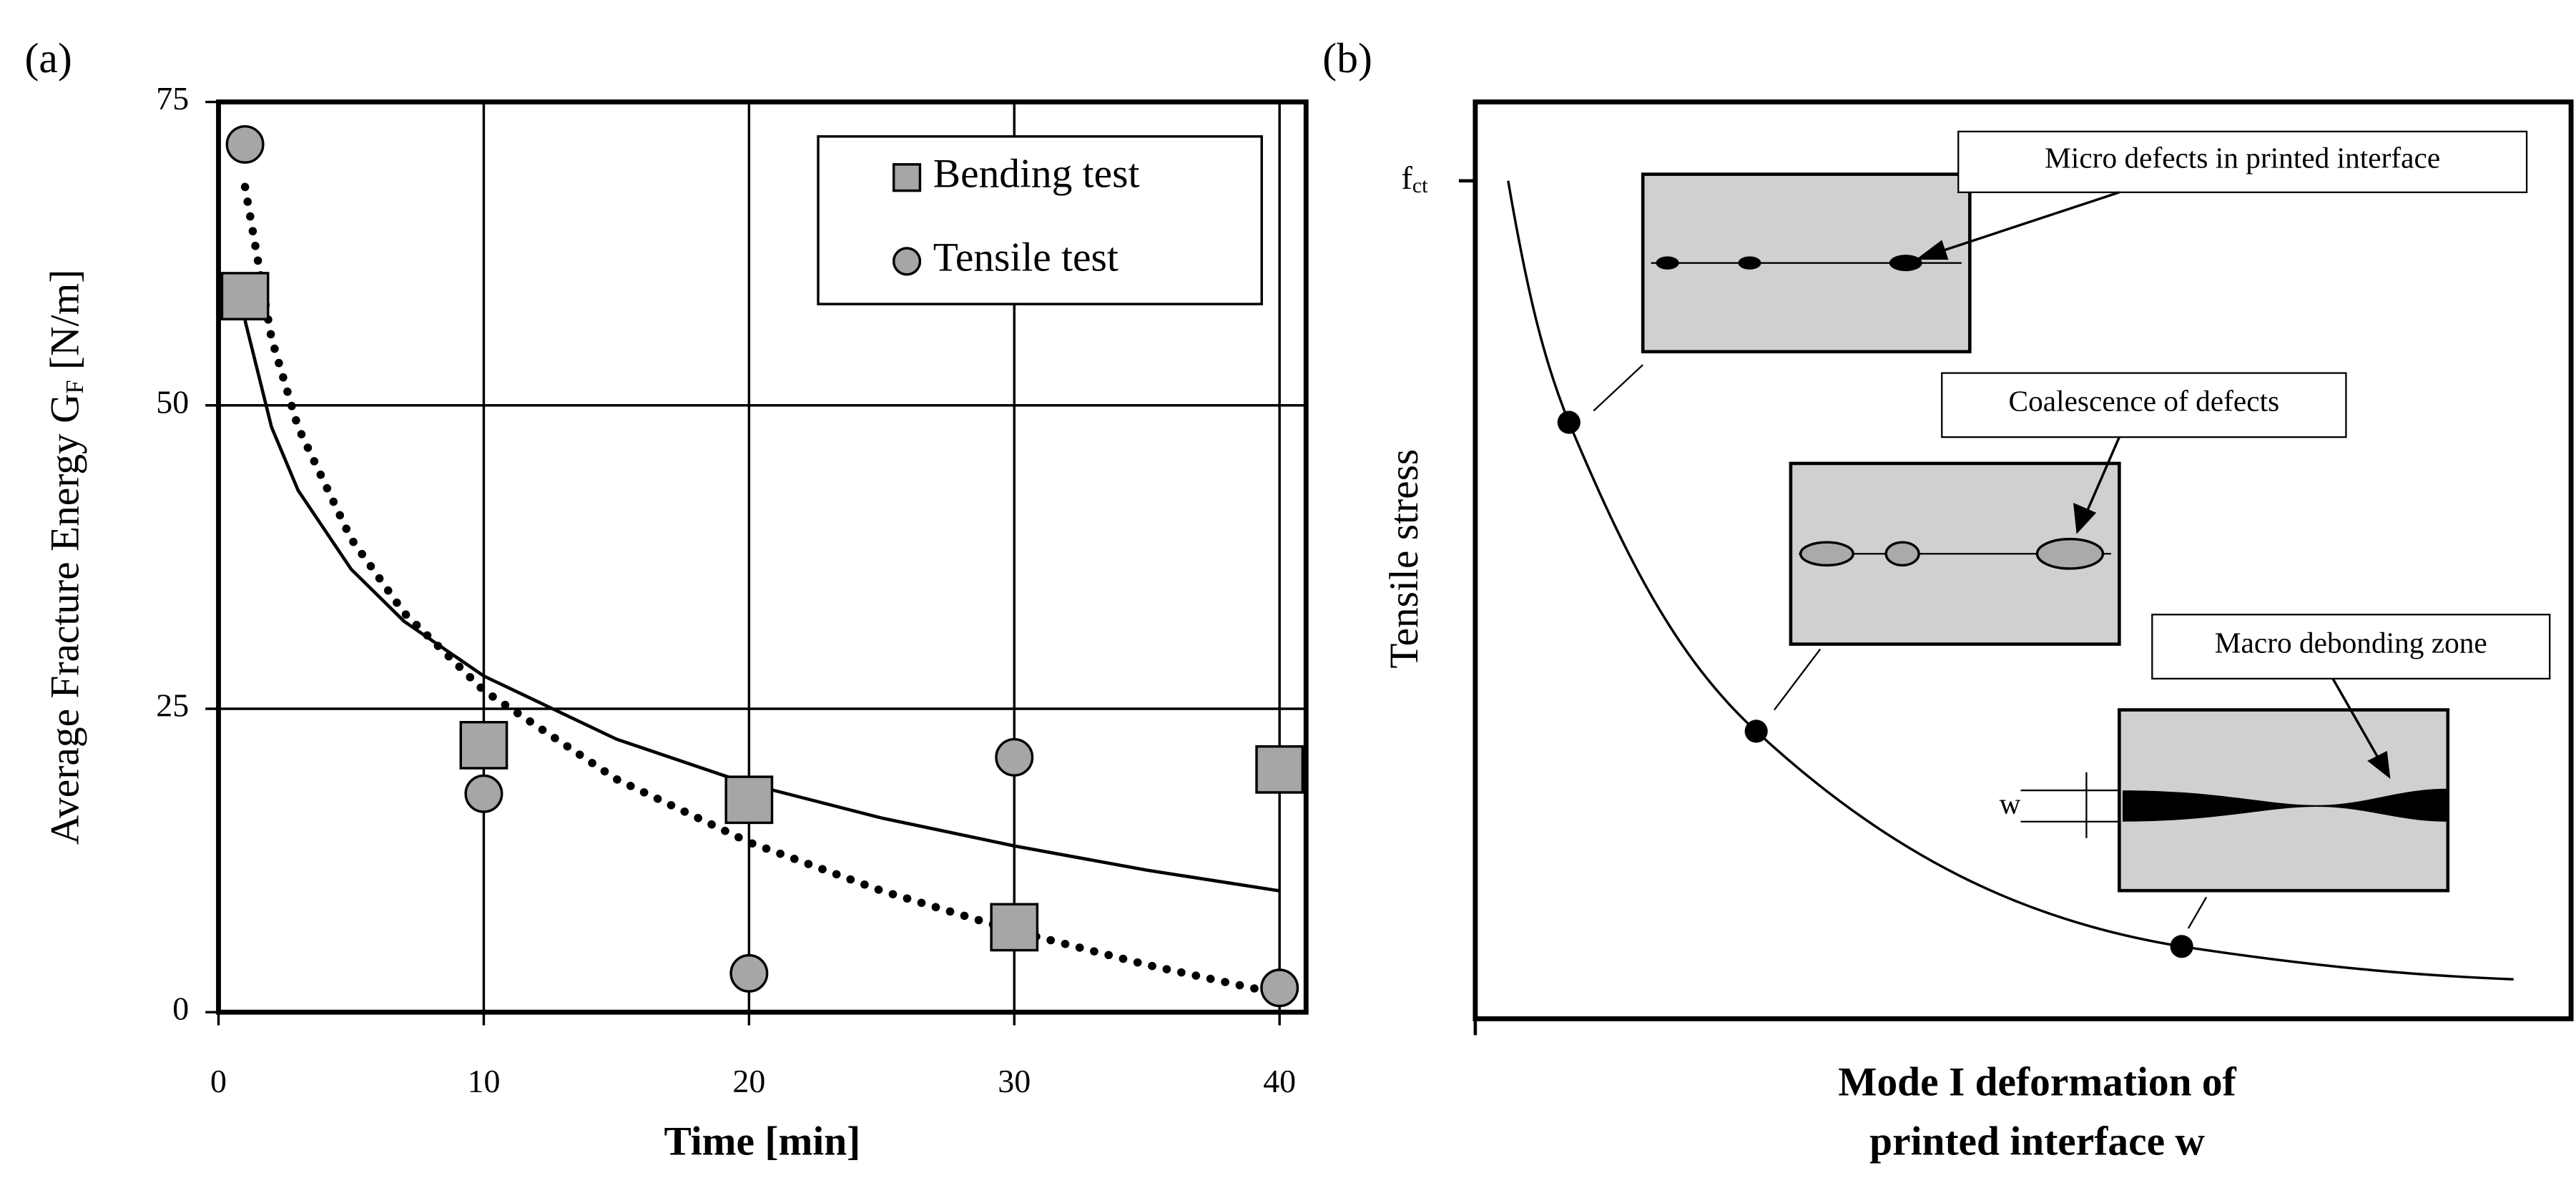  What do you see at coordinates (173, 401) in the screenshot?
I see `y-tick-label: 50` at bounding box center [173, 401].